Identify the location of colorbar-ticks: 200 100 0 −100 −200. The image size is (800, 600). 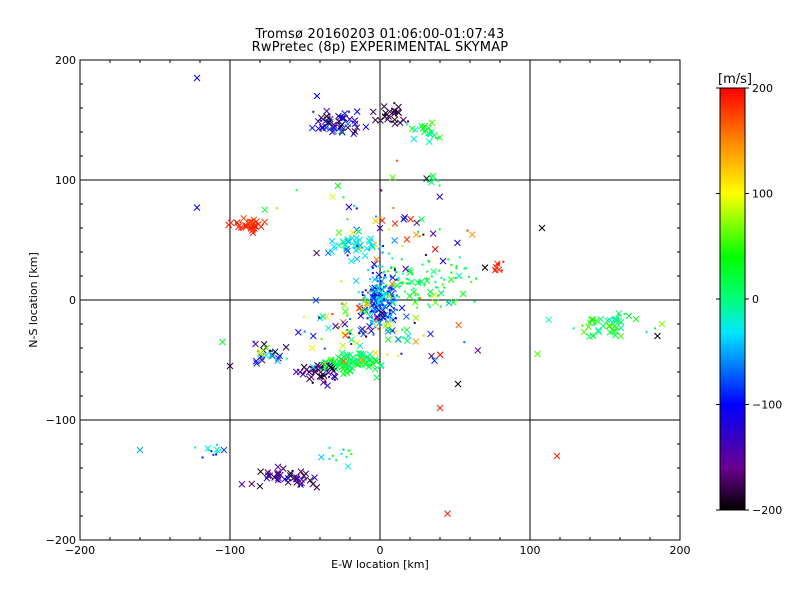
(749, 299).